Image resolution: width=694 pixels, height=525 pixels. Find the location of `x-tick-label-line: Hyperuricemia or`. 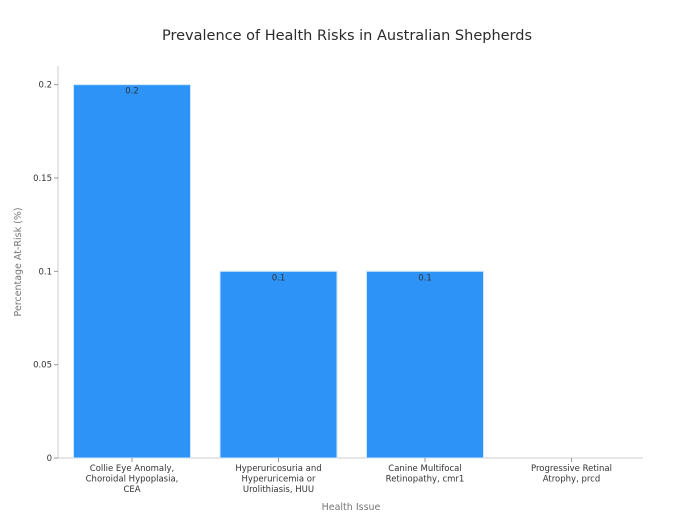

x-tick-label-line: Hyperuricemia or is located at coordinates (279, 480).